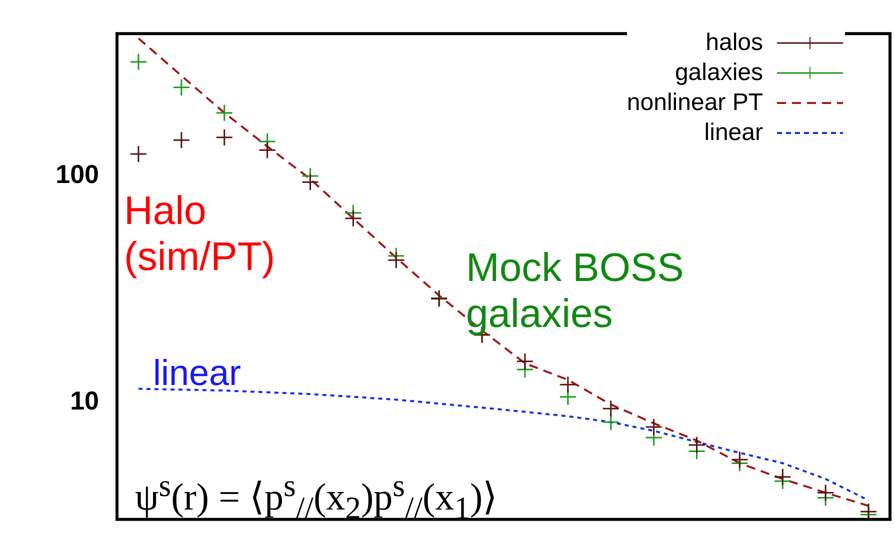  Describe the element at coordinates (734, 43) in the screenshot. I see `legend-label: halos` at that location.